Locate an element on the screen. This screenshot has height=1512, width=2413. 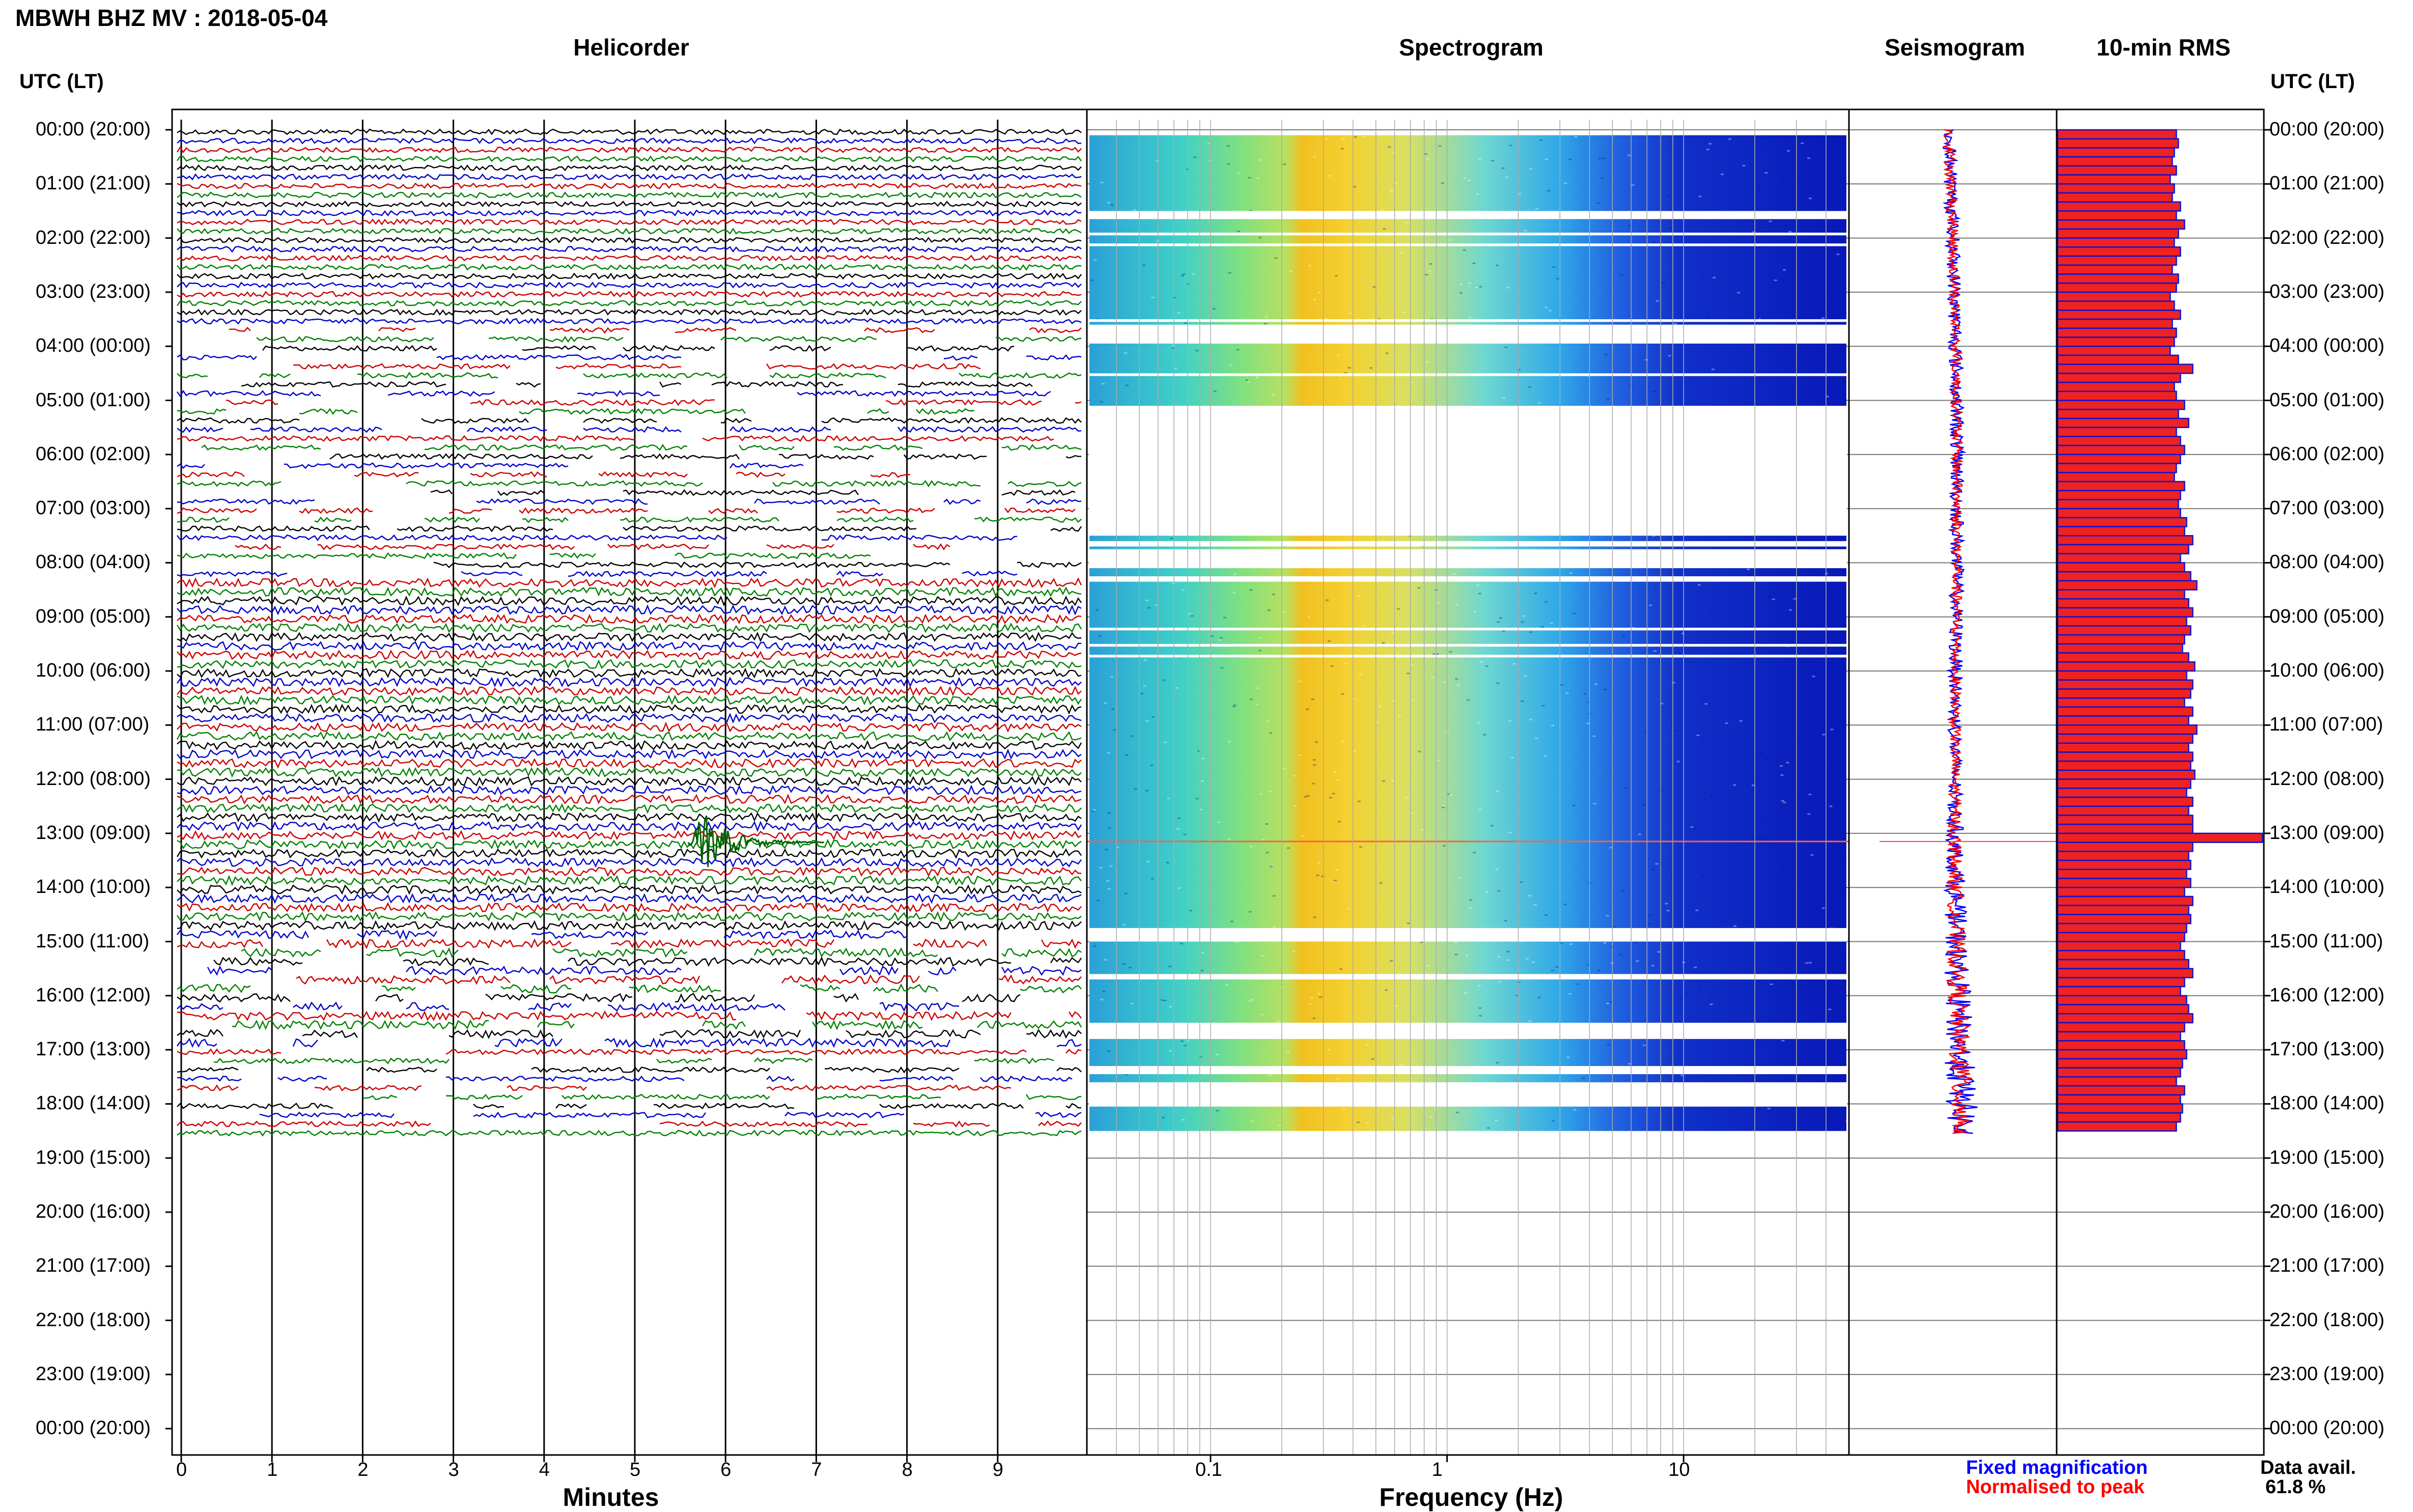
time-label-left: 03:00 (23:00) is located at coordinates (93, 291).